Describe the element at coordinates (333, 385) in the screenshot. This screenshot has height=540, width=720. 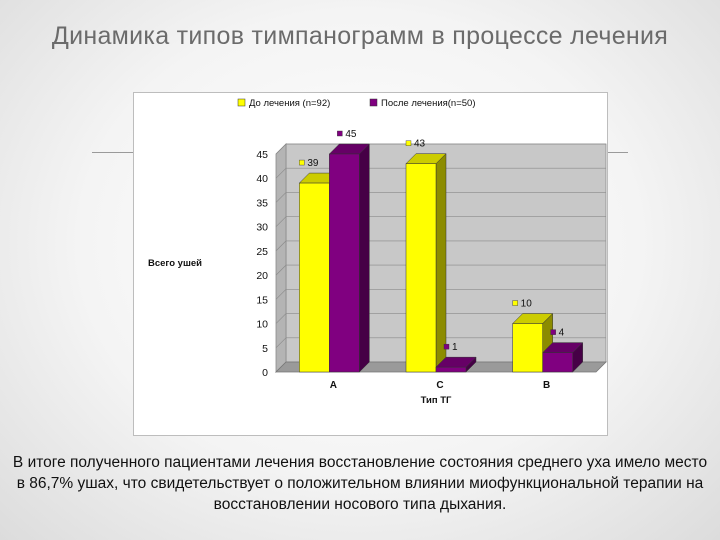
I see `x-tick-label: A` at that location.